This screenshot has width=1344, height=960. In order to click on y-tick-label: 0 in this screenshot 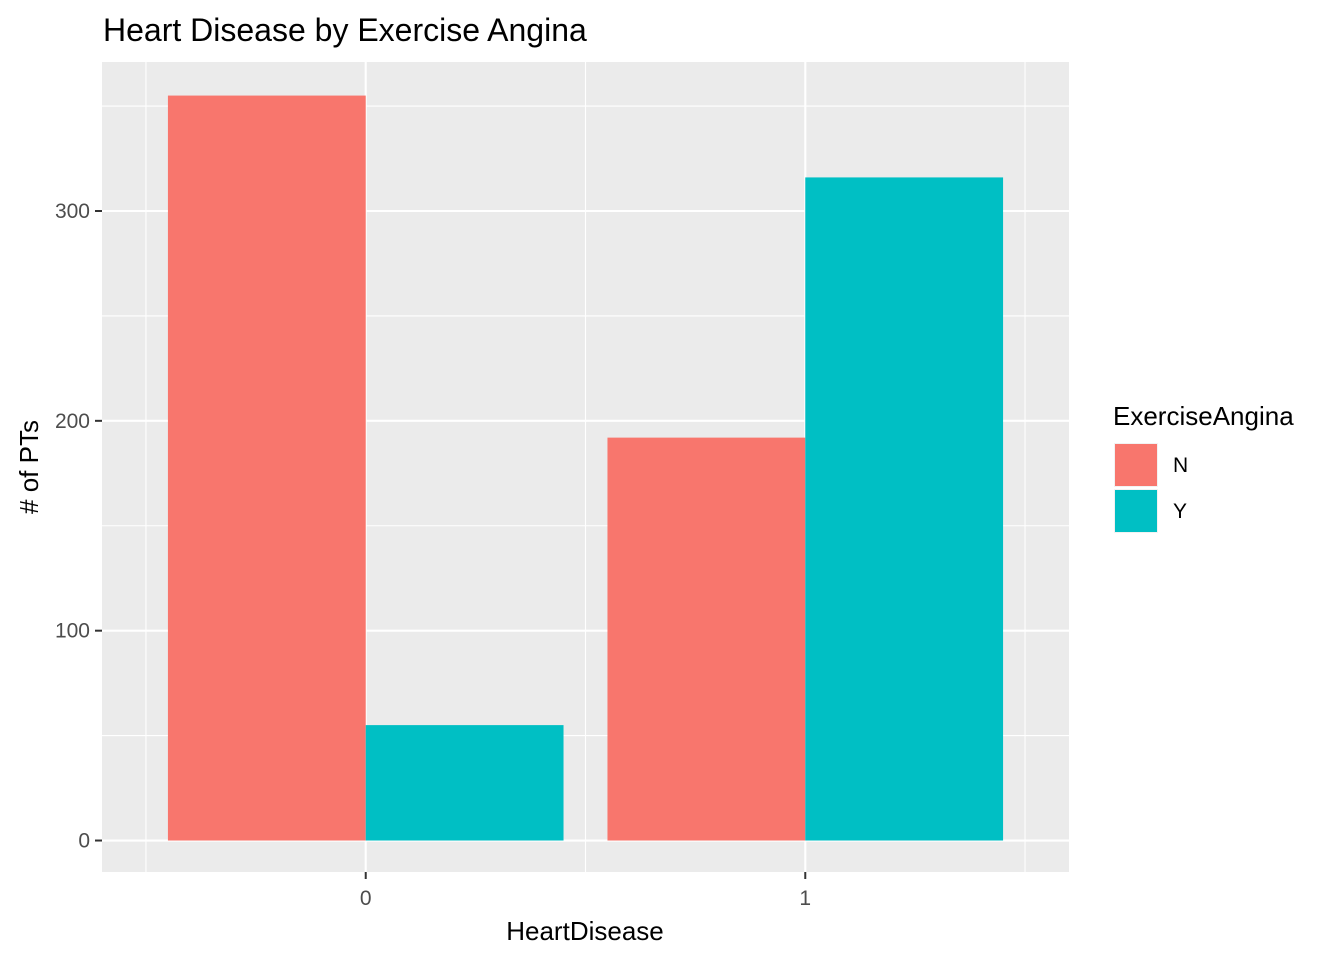, I will do `click(84, 841)`.